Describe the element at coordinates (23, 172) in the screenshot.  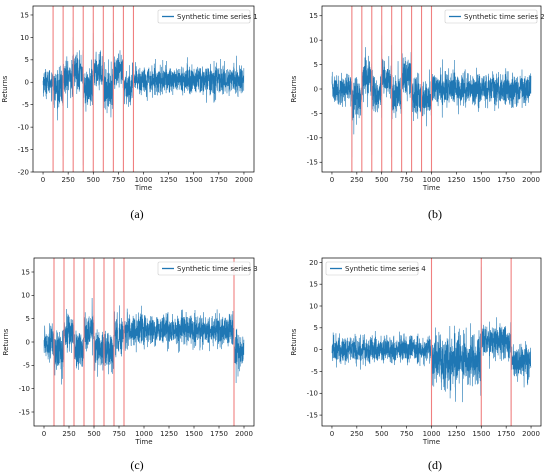
I see `y-tick-label: -20` at that location.